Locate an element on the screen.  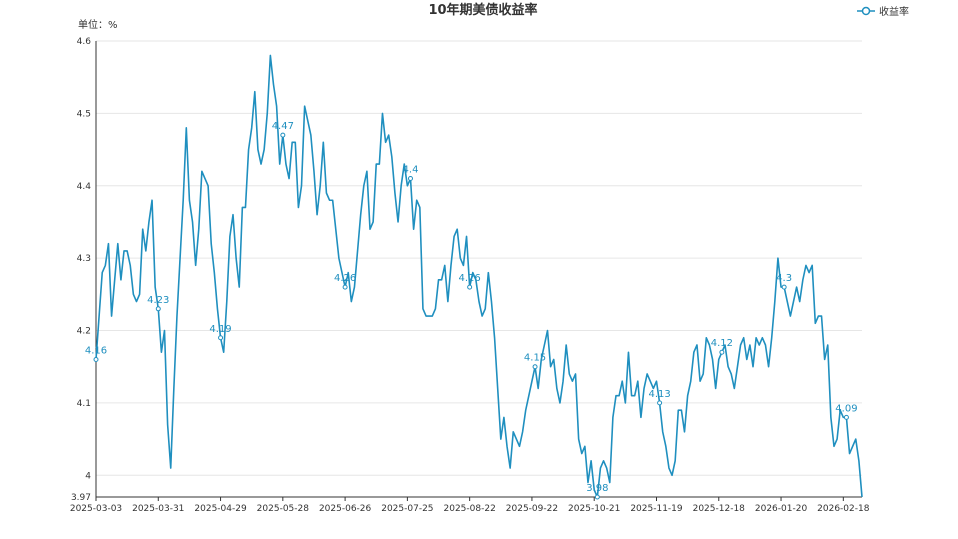
y-tick-label: 4.5 is located at coordinates (84, 114).